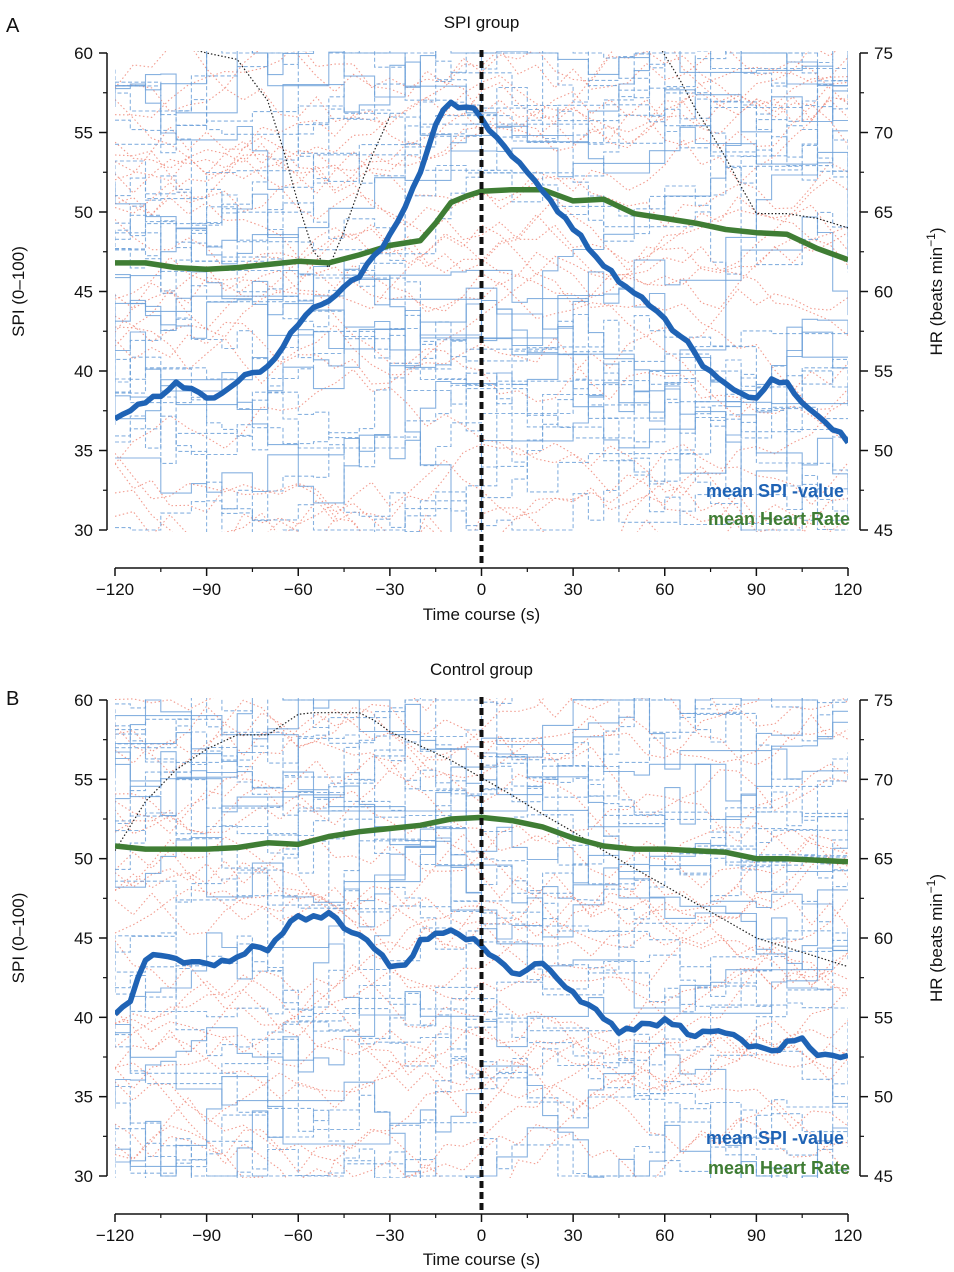 This screenshot has width=954, height=1272. Describe the element at coordinates (848, 1235) in the screenshot. I see `x-tick-label: 120` at that location.